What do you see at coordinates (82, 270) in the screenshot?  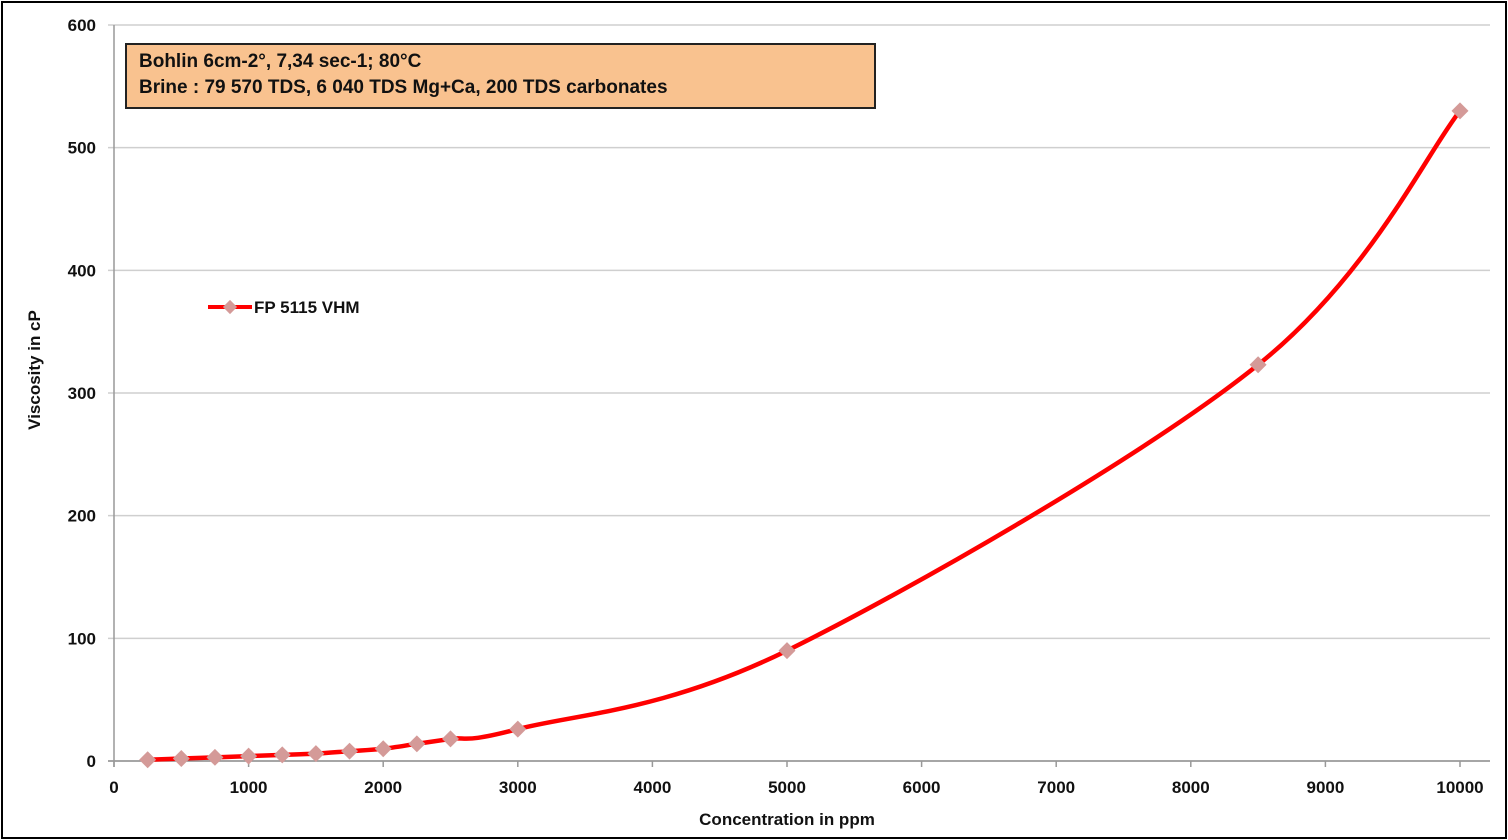 I see `y-tick-label: 400` at bounding box center [82, 270].